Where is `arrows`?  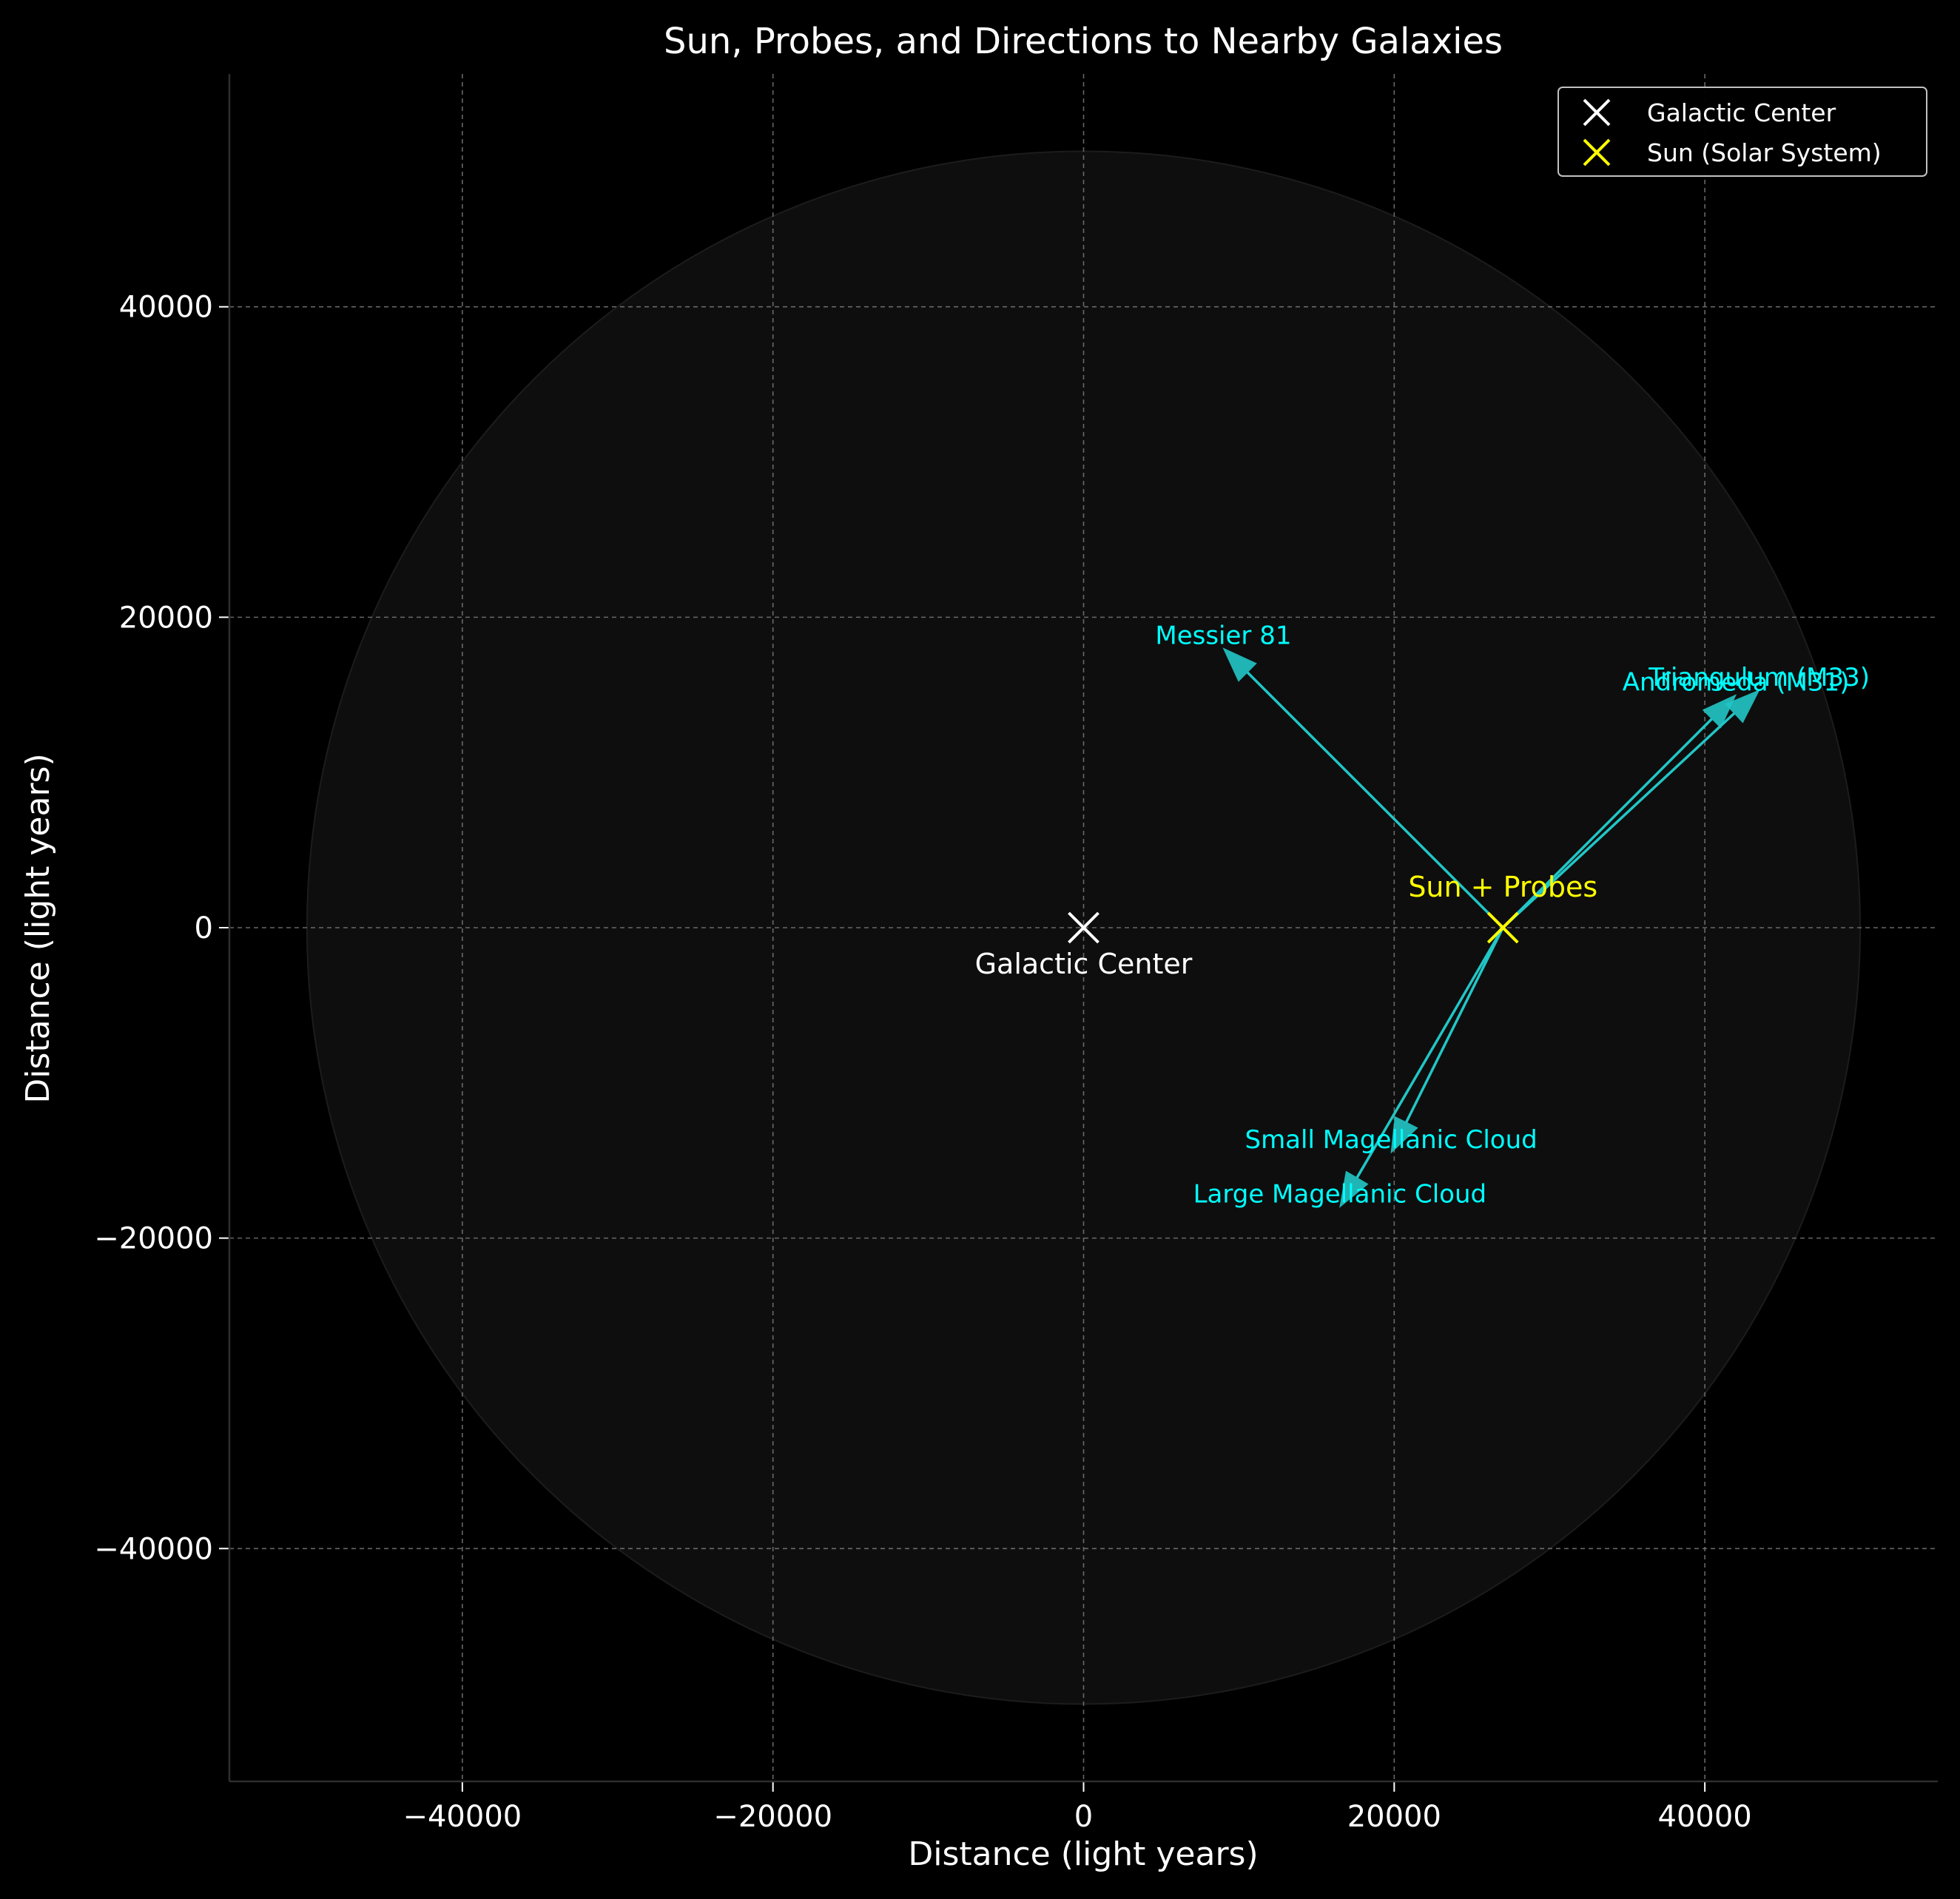 arrows is located at coordinates (1491, 927).